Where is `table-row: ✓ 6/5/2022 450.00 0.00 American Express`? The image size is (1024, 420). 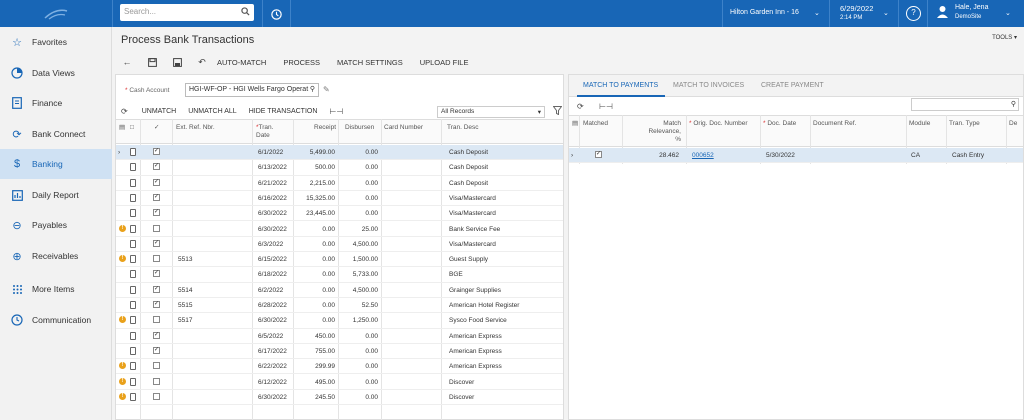
table-row: ✓ 6/5/2022 450.00 0.00 American Express is located at coordinates (339, 336).